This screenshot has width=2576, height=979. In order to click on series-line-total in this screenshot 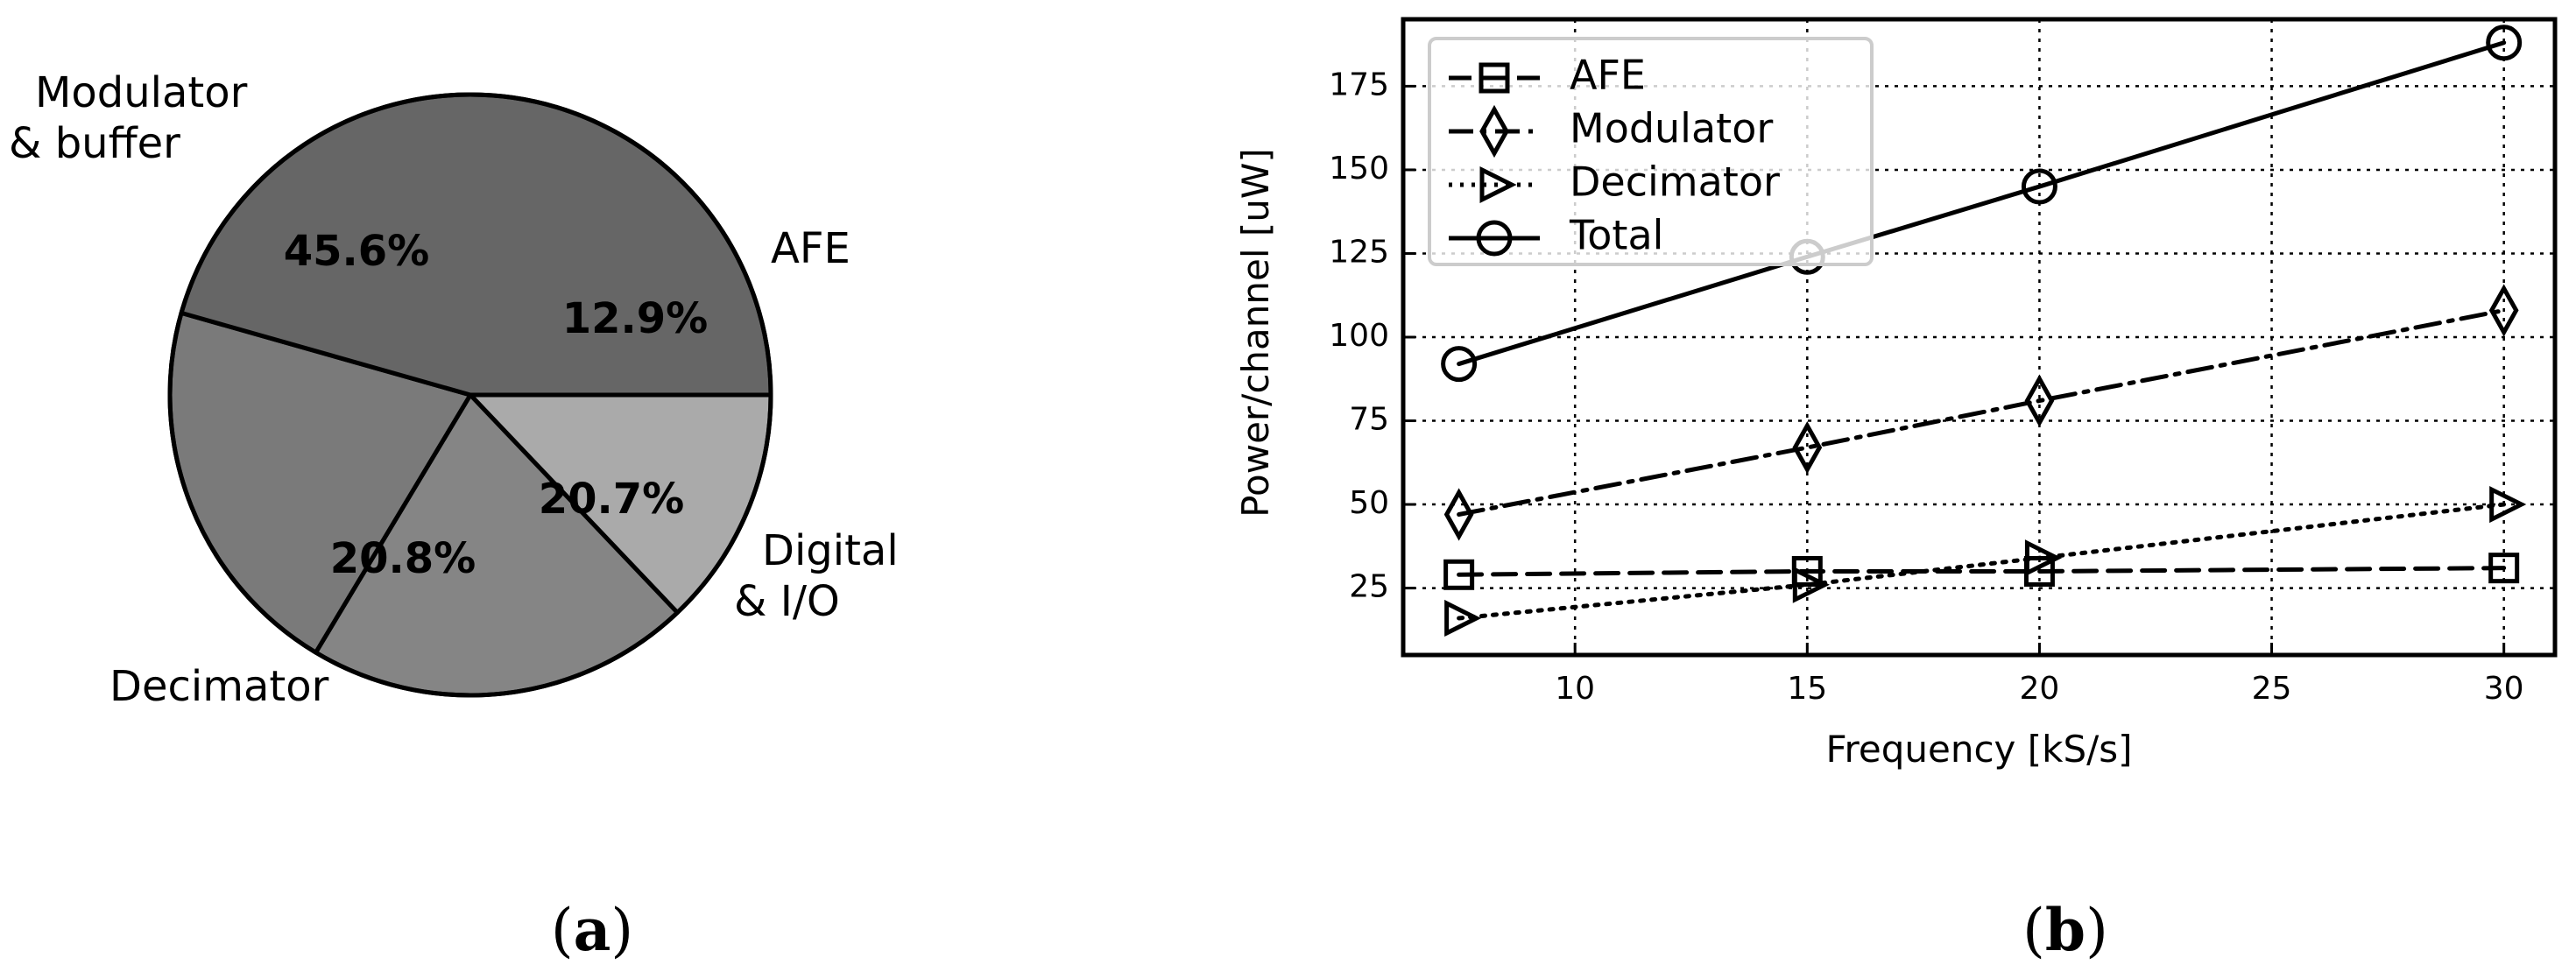, I will do `click(1982, 203)`.